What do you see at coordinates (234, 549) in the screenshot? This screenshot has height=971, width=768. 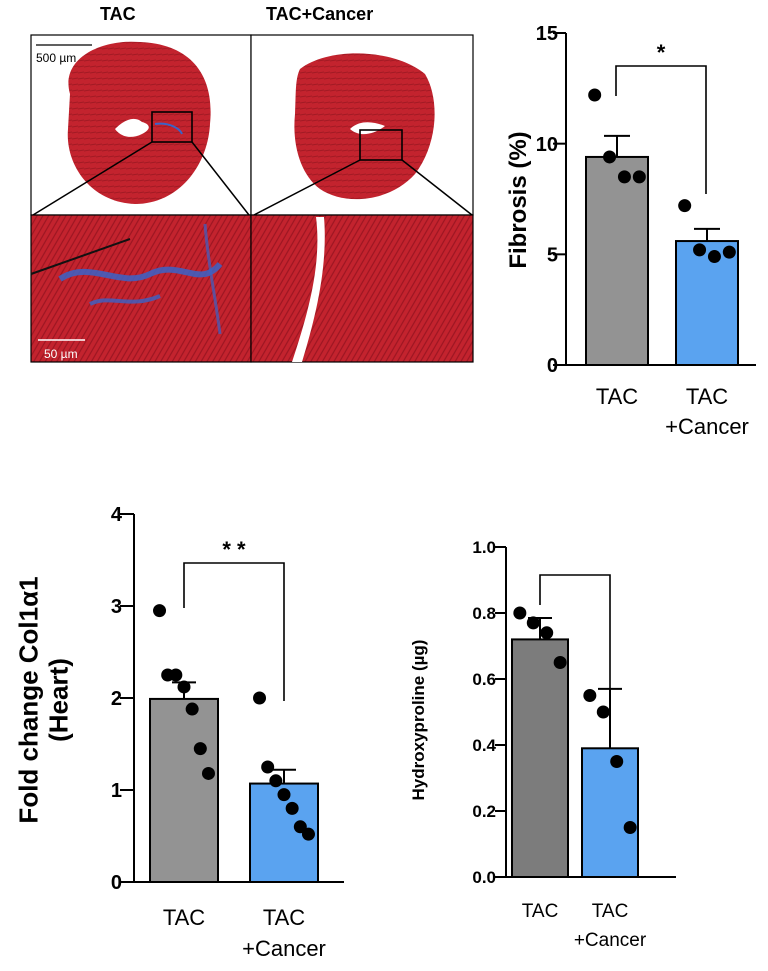 I see `significance-label: * *` at bounding box center [234, 549].